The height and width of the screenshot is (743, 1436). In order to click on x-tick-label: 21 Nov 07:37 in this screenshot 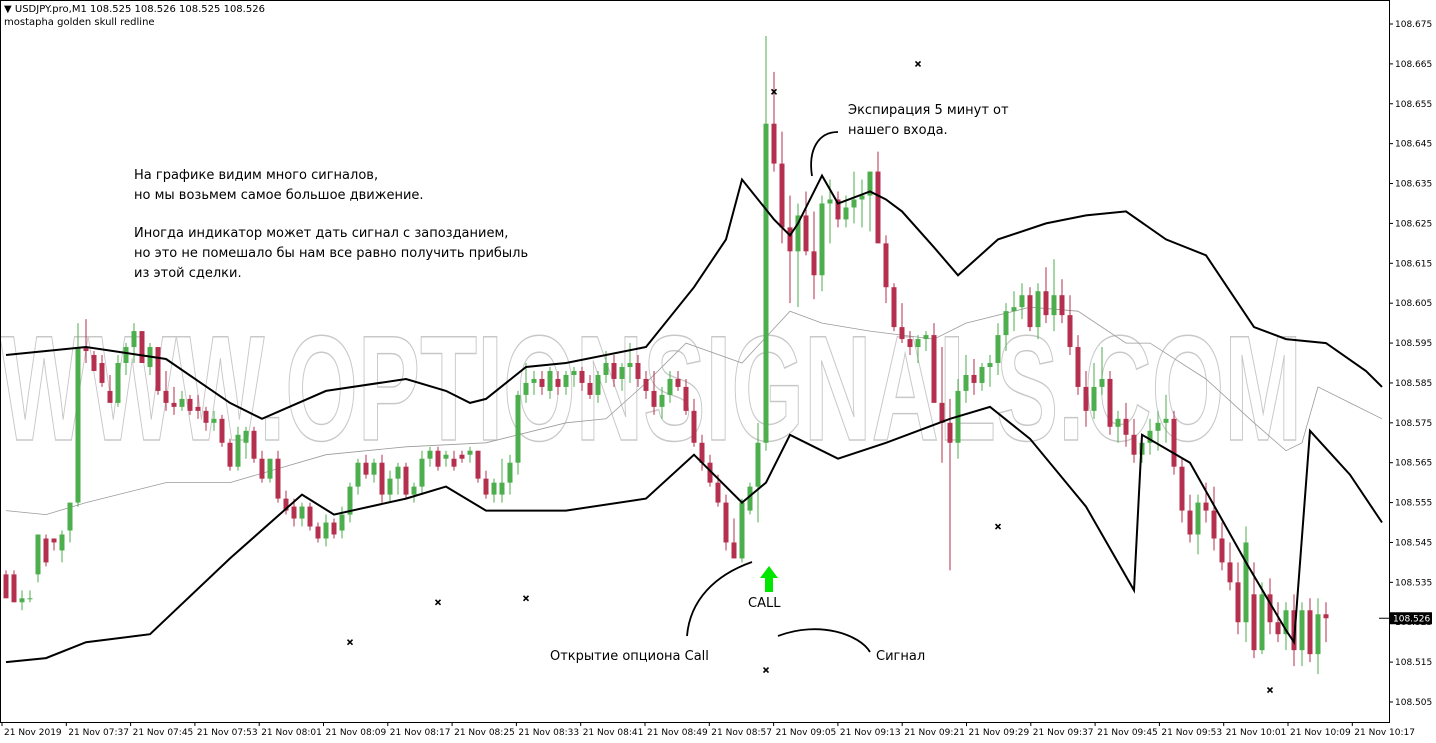, I will do `click(98, 733)`.